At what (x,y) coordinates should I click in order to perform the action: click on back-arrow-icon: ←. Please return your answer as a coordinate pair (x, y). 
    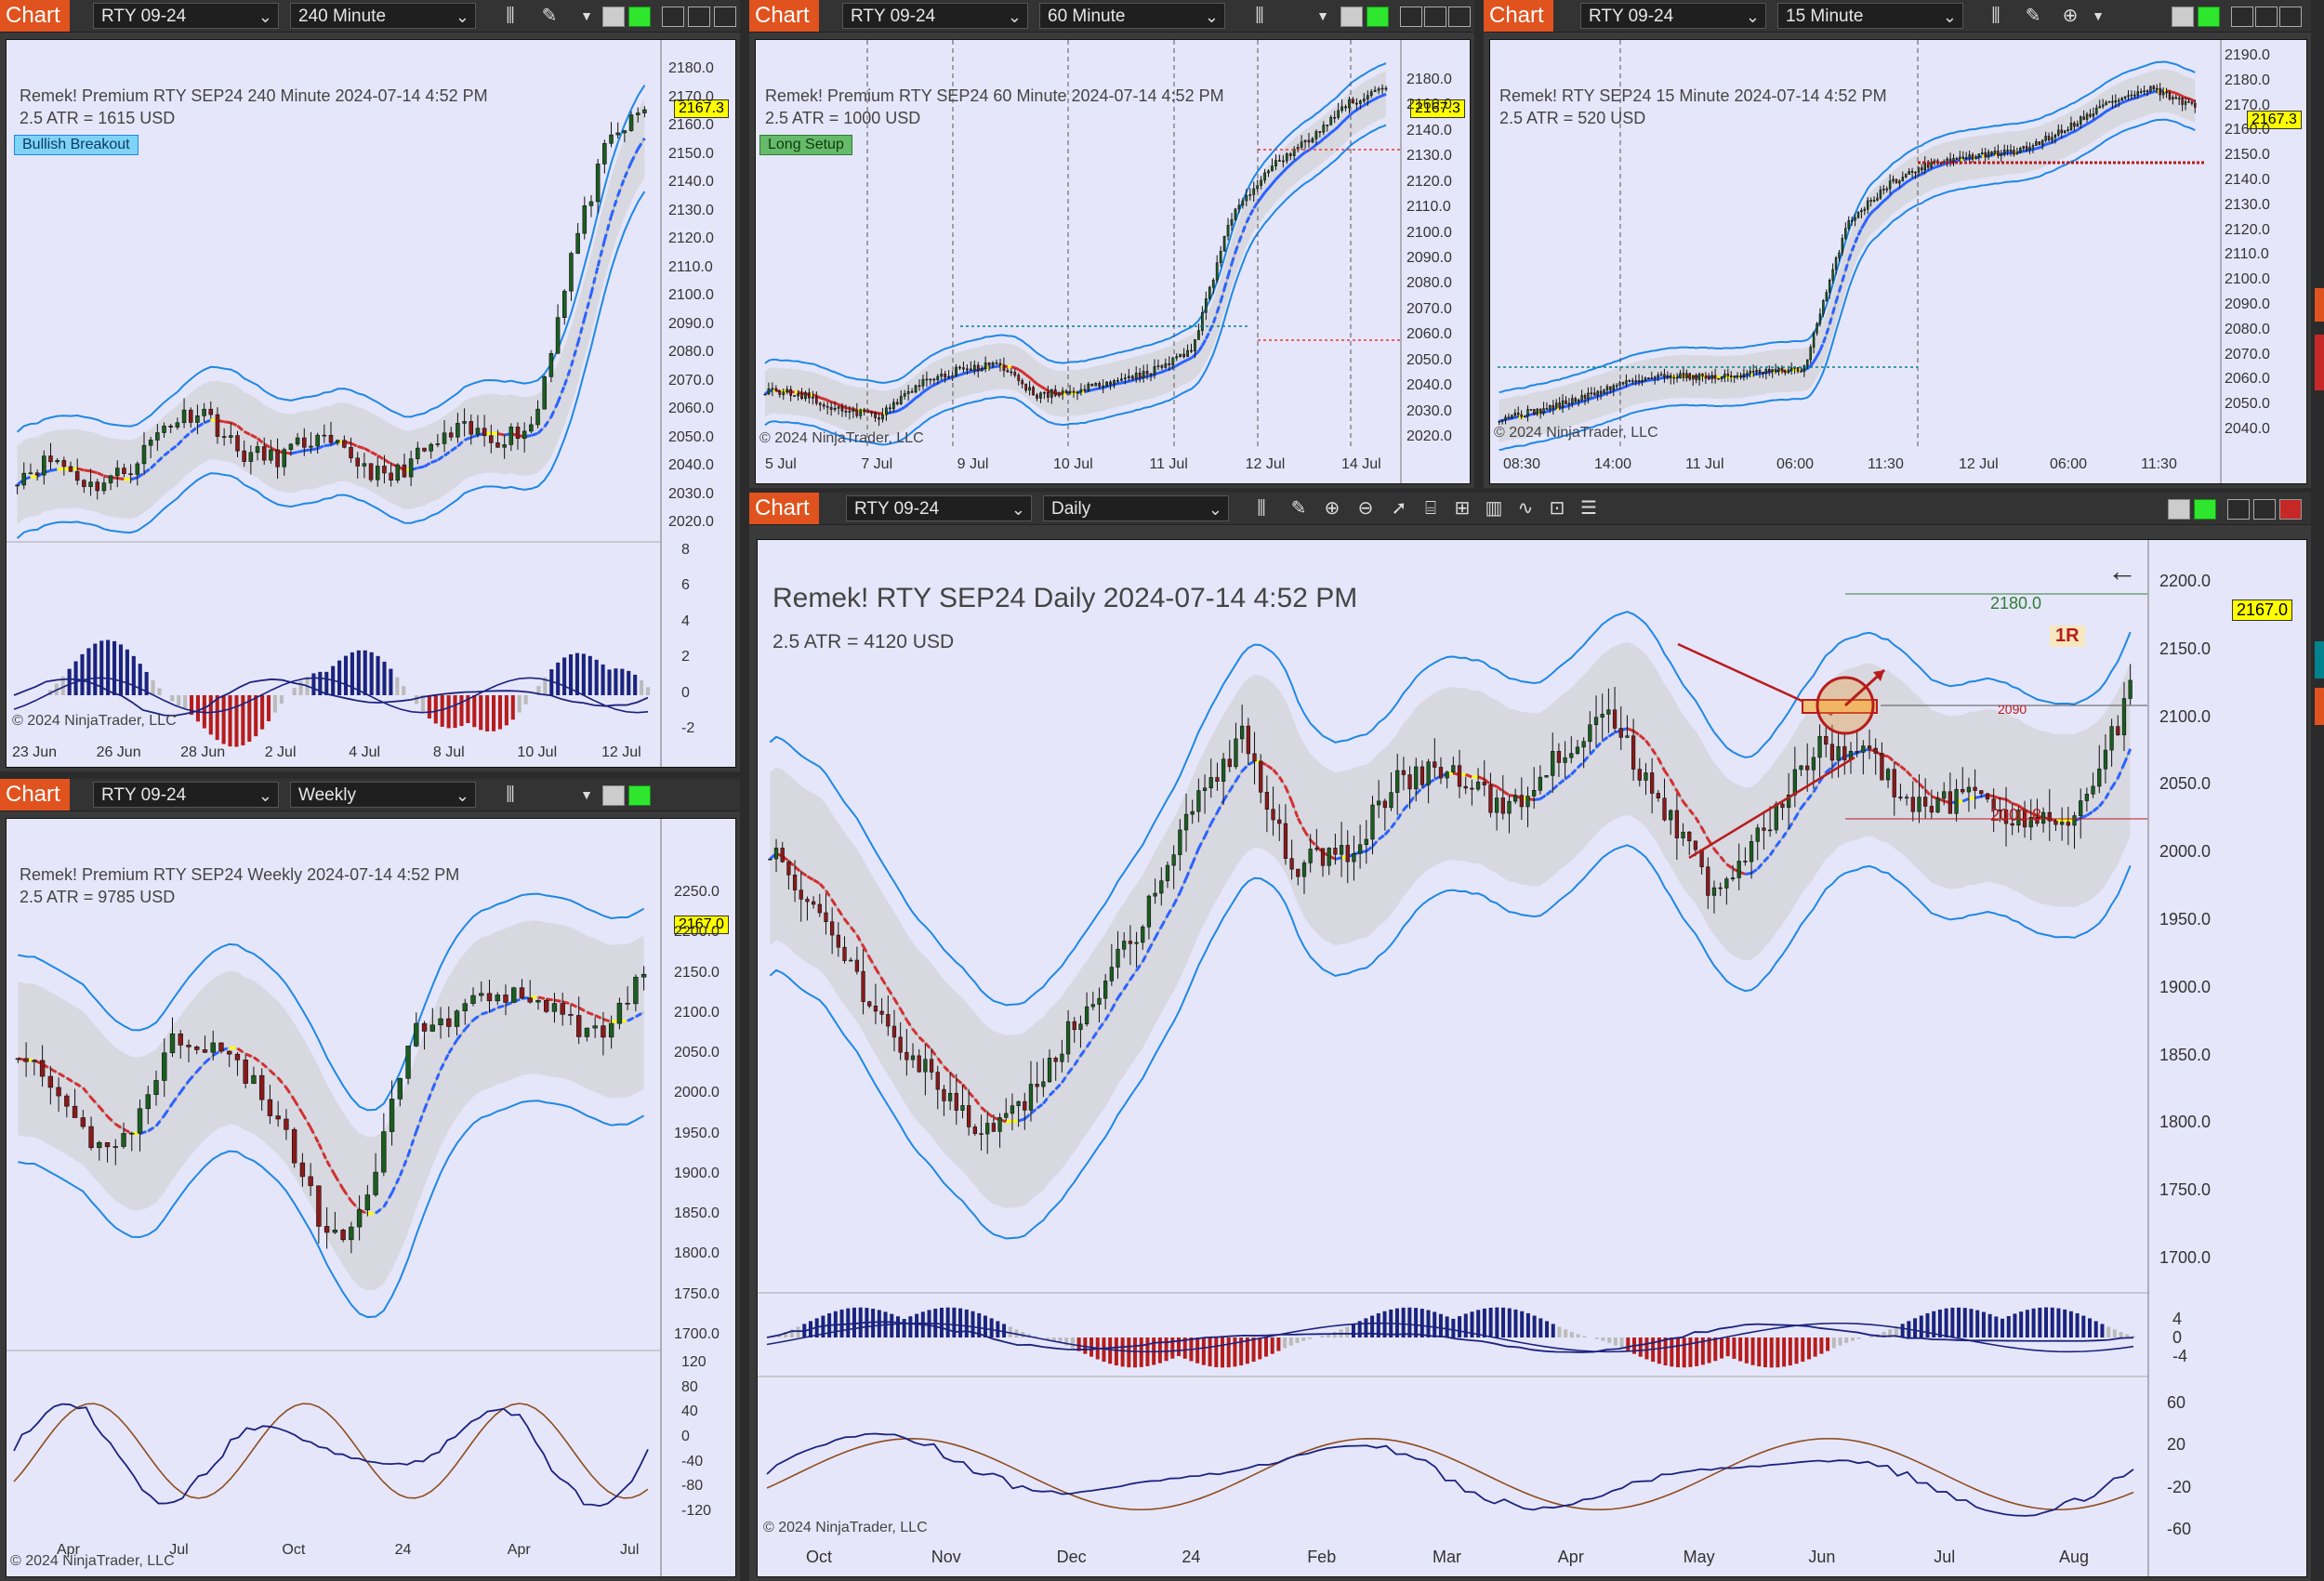
    Looking at the image, I should click on (2122, 571).